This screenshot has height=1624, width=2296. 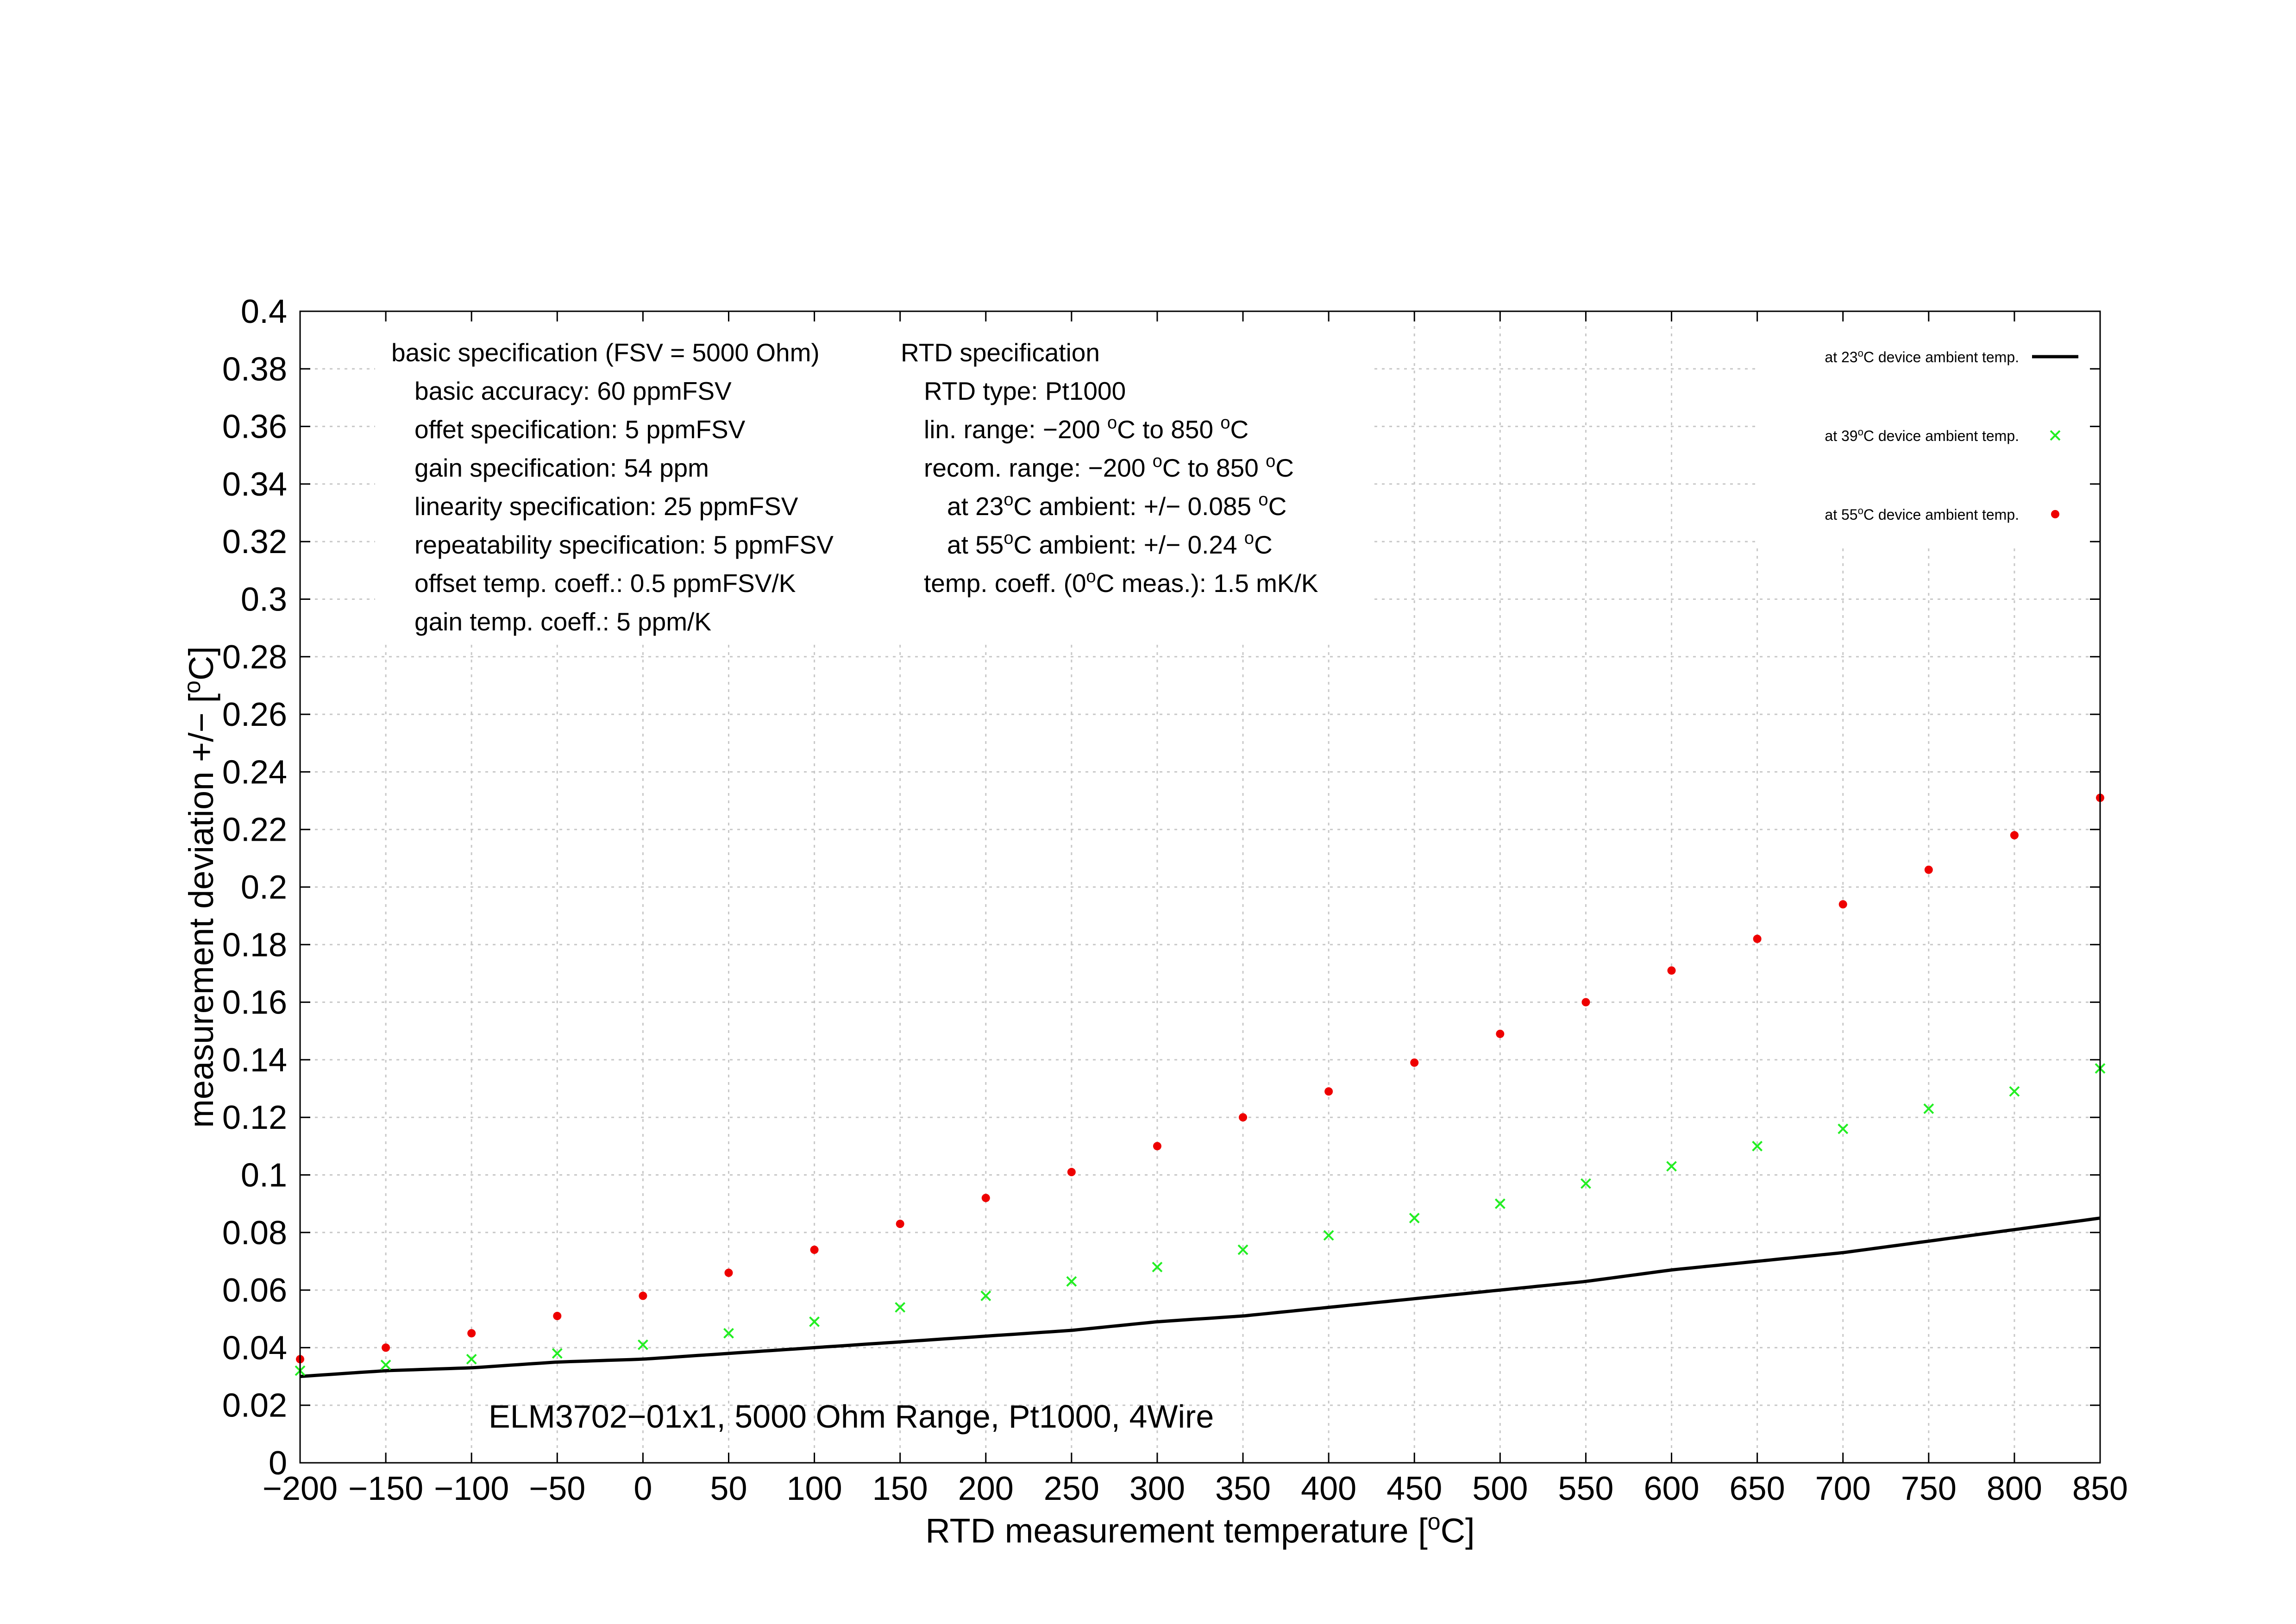 I want to click on basic-spec-line: gain temp. coeff.: 5 ppm/K, so click(x=562, y=621).